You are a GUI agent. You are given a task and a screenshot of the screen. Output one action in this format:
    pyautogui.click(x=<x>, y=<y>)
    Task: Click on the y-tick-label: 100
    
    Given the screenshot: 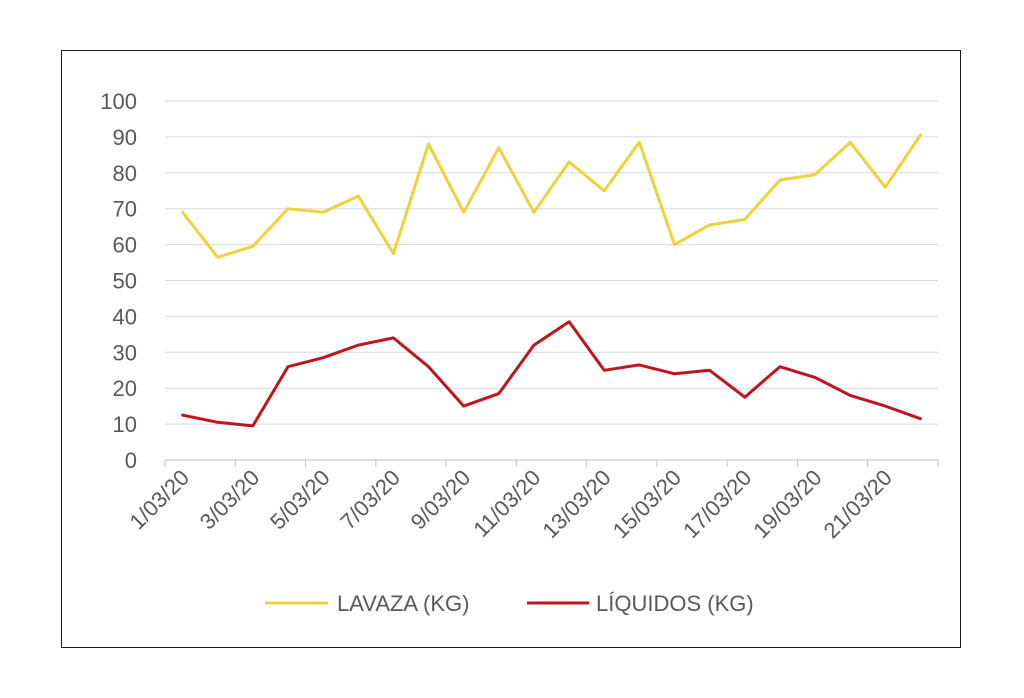 What is the action you would take?
    pyautogui.click(x=118, y=101)
    